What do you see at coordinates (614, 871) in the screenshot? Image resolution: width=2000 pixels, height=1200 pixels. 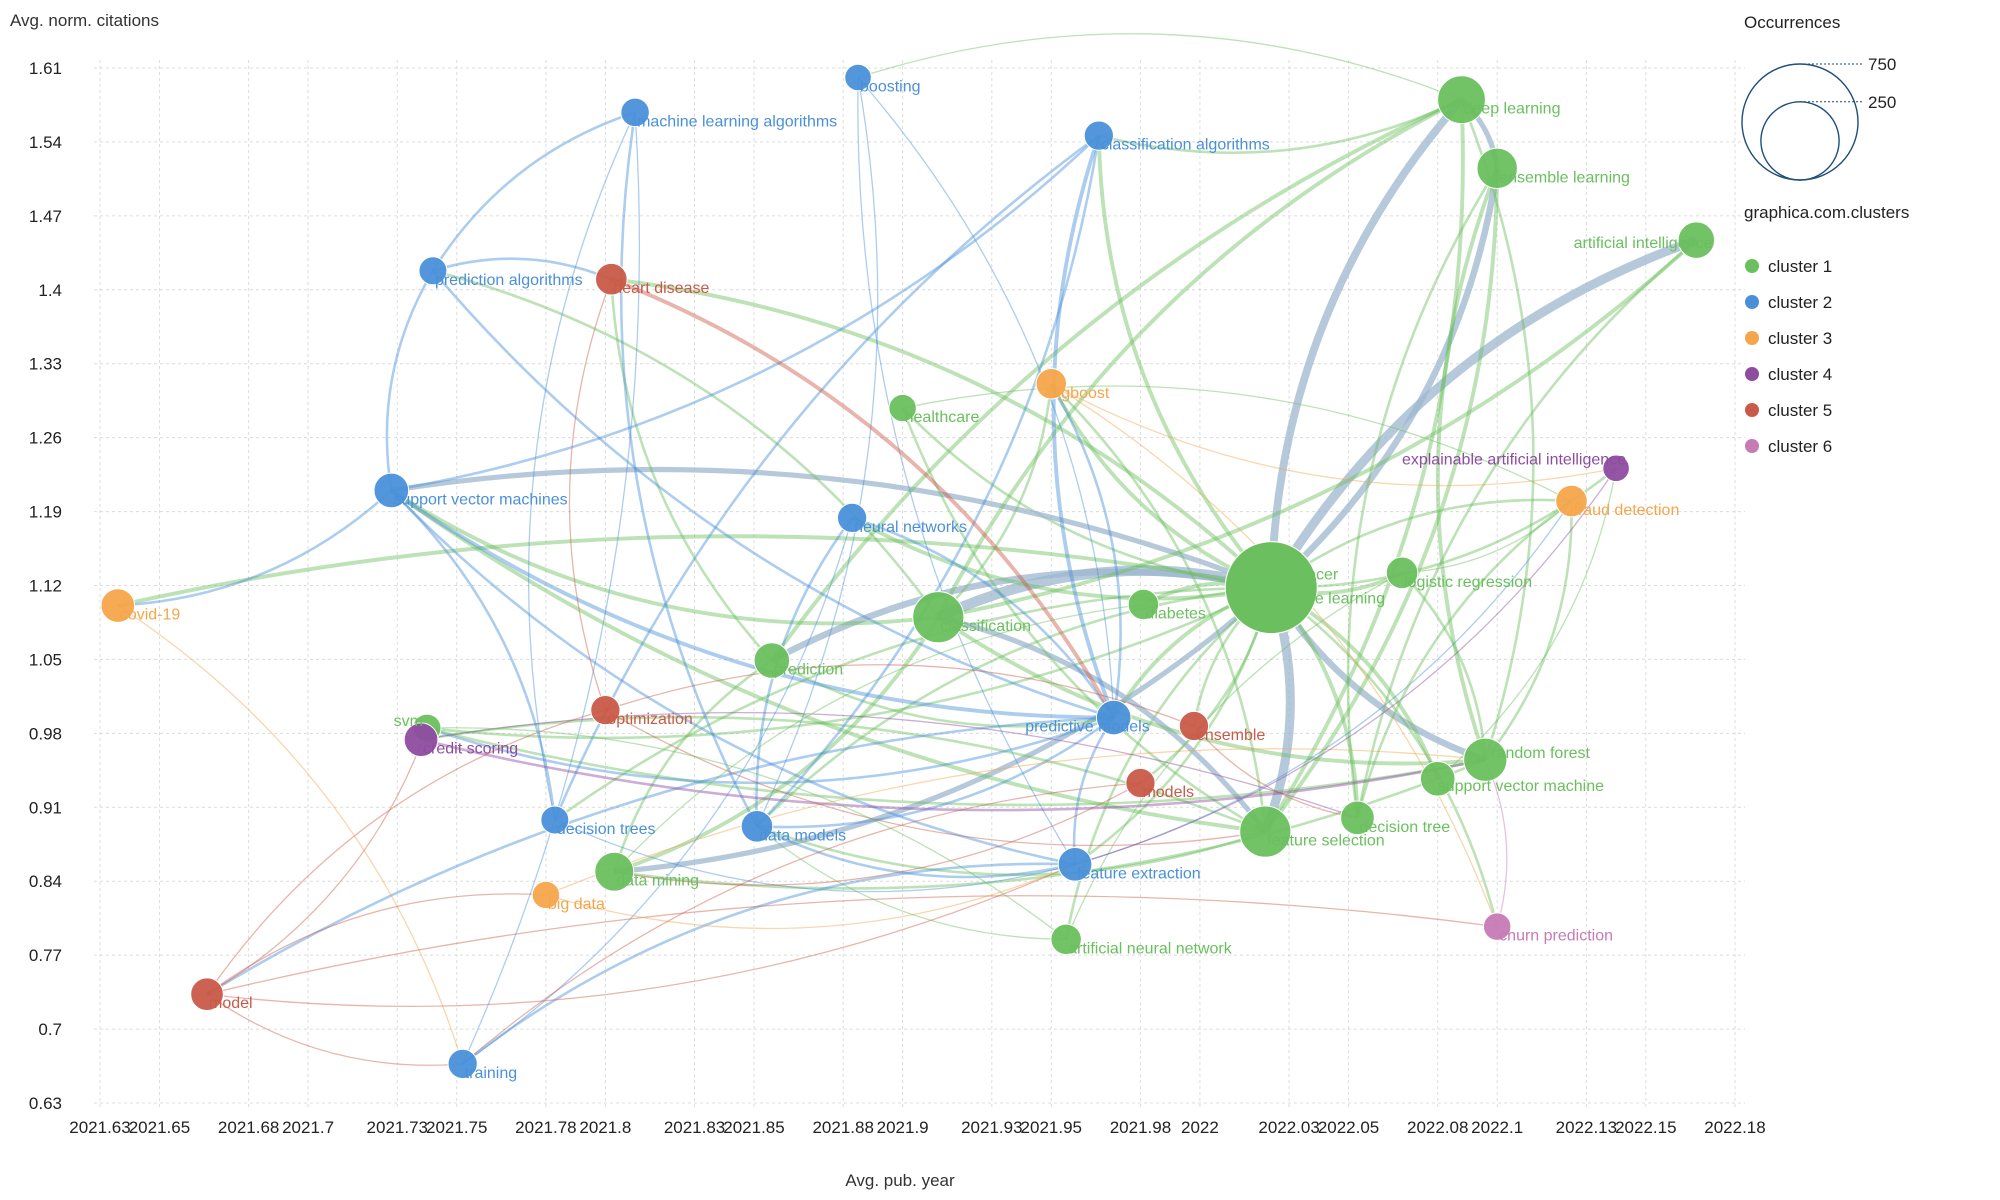 I see `node-data-mining` at bounding box center [614, 871].